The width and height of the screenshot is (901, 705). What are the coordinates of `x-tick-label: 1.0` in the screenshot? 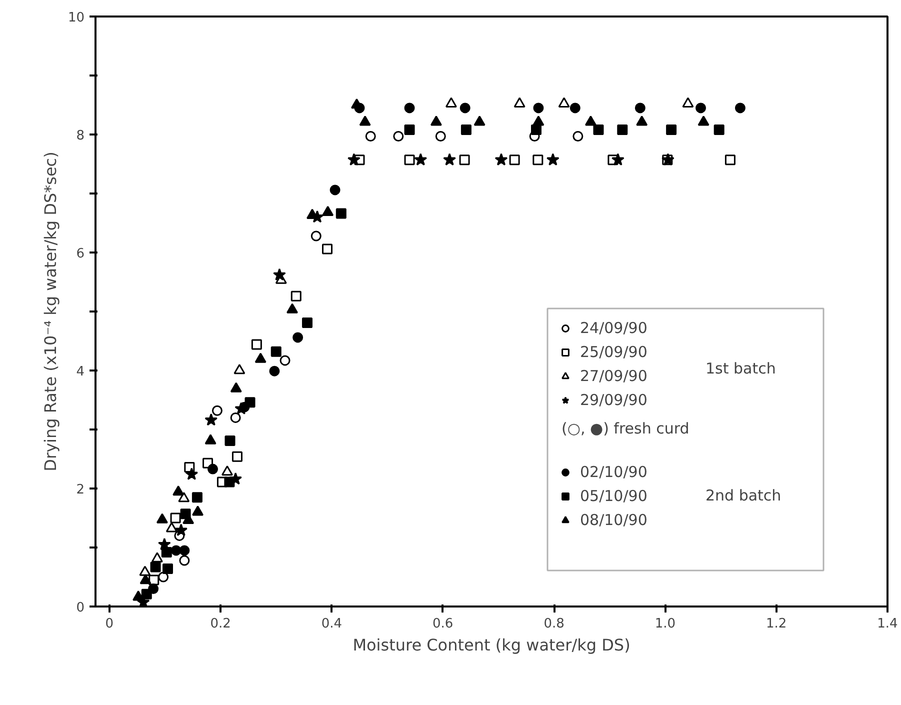 It's located at (665, 624).